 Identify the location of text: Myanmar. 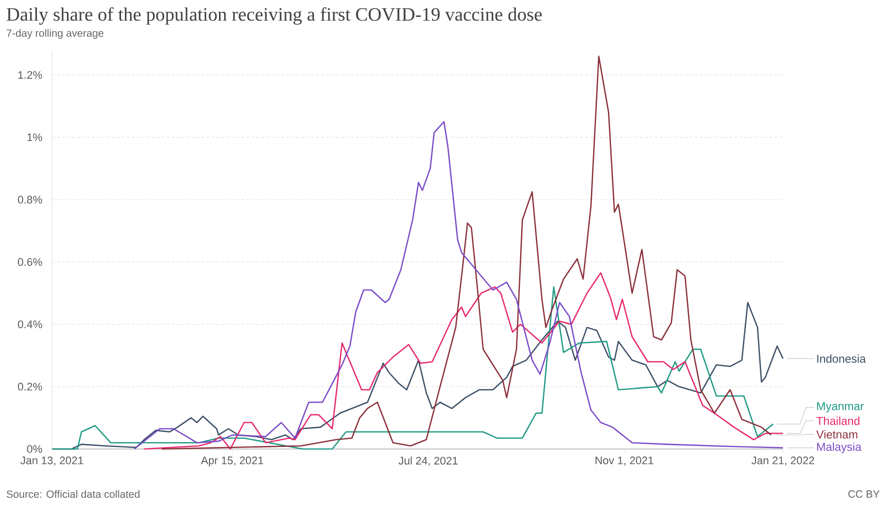
(840, 407).